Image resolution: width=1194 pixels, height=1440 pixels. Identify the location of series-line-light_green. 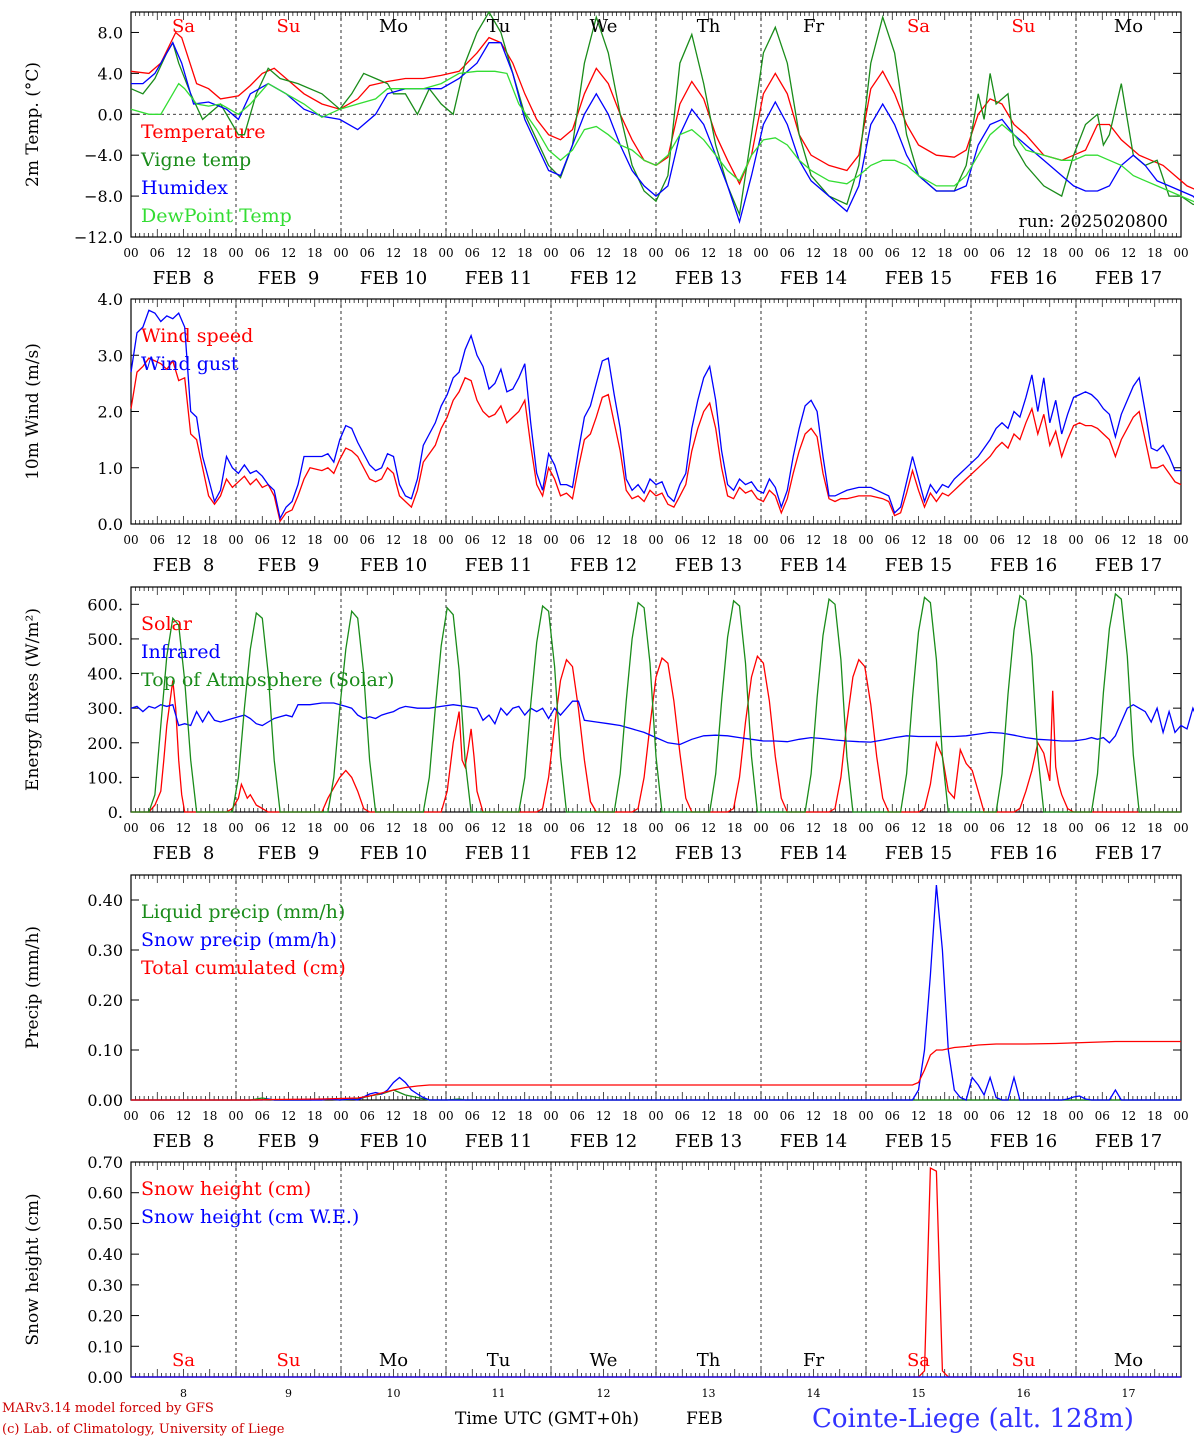
(662, 136).